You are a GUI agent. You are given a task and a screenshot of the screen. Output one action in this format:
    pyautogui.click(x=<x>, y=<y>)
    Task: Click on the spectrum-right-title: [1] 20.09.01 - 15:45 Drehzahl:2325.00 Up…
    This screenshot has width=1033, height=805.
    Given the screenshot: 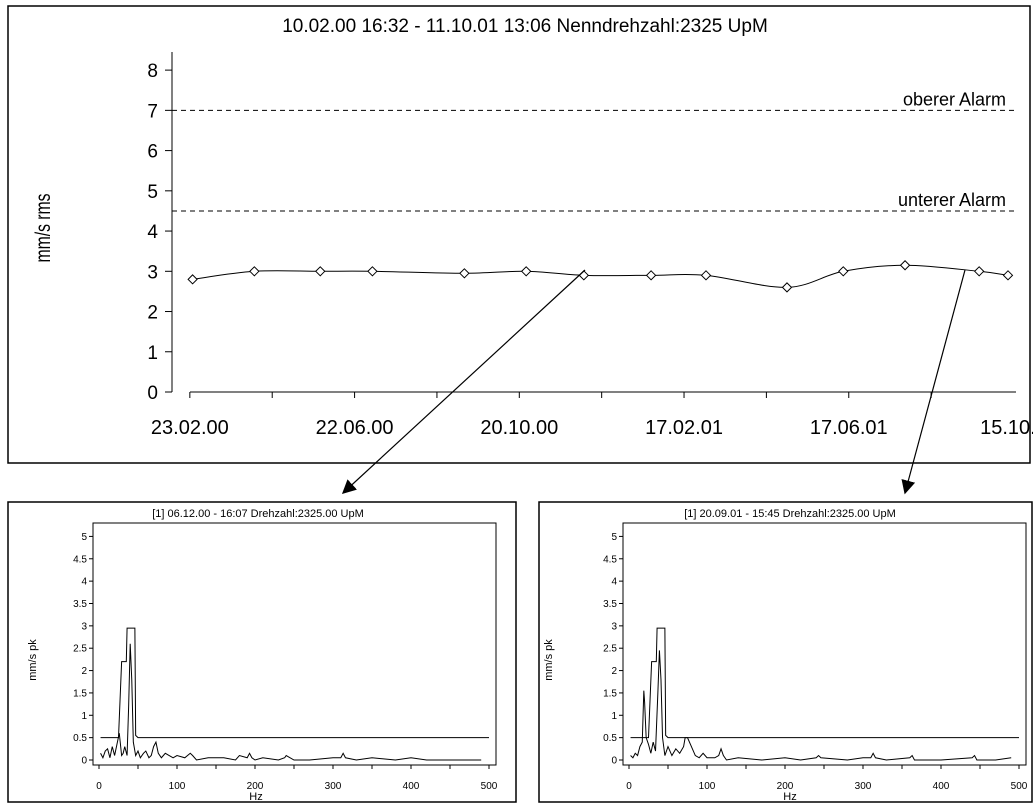 What is the action you would take?
    pyautogui.click(x=790, y=514)
    